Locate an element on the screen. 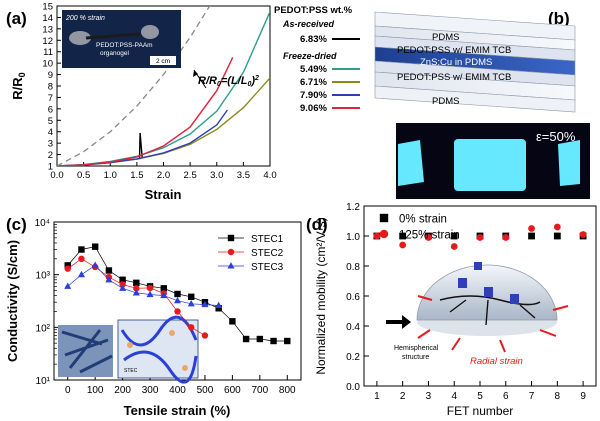 The width and height of the screenshot is (600, 421). panel-label-c: (c) is located at coordinates (16, 224).